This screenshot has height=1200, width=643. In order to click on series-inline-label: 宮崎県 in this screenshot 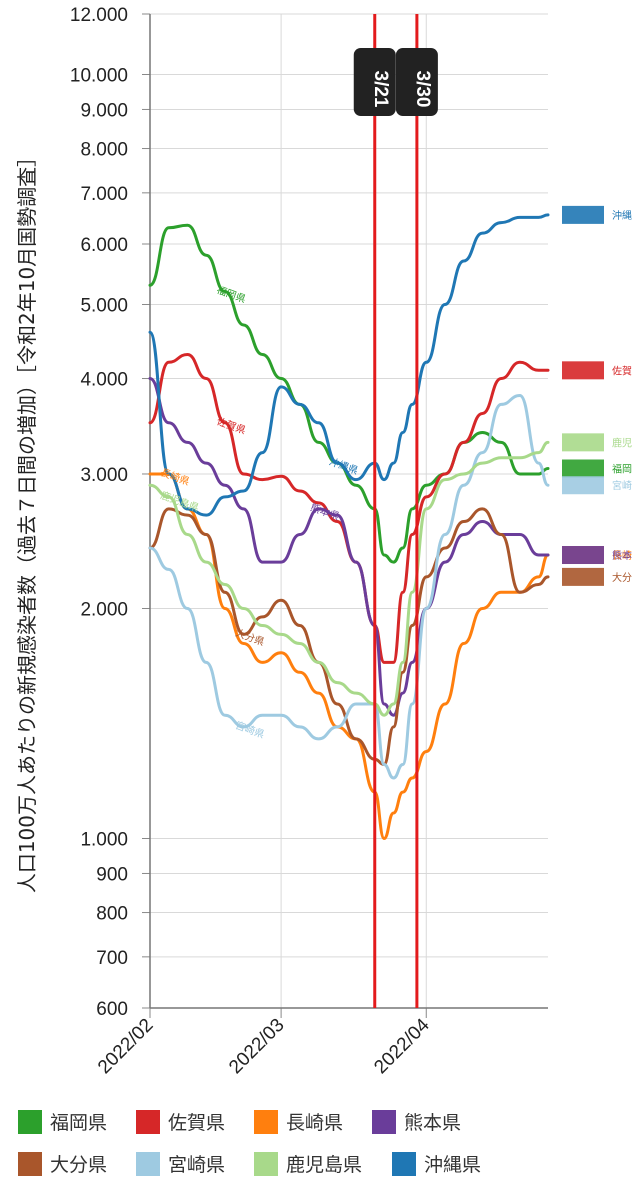, I will do `click(250, 729)`.